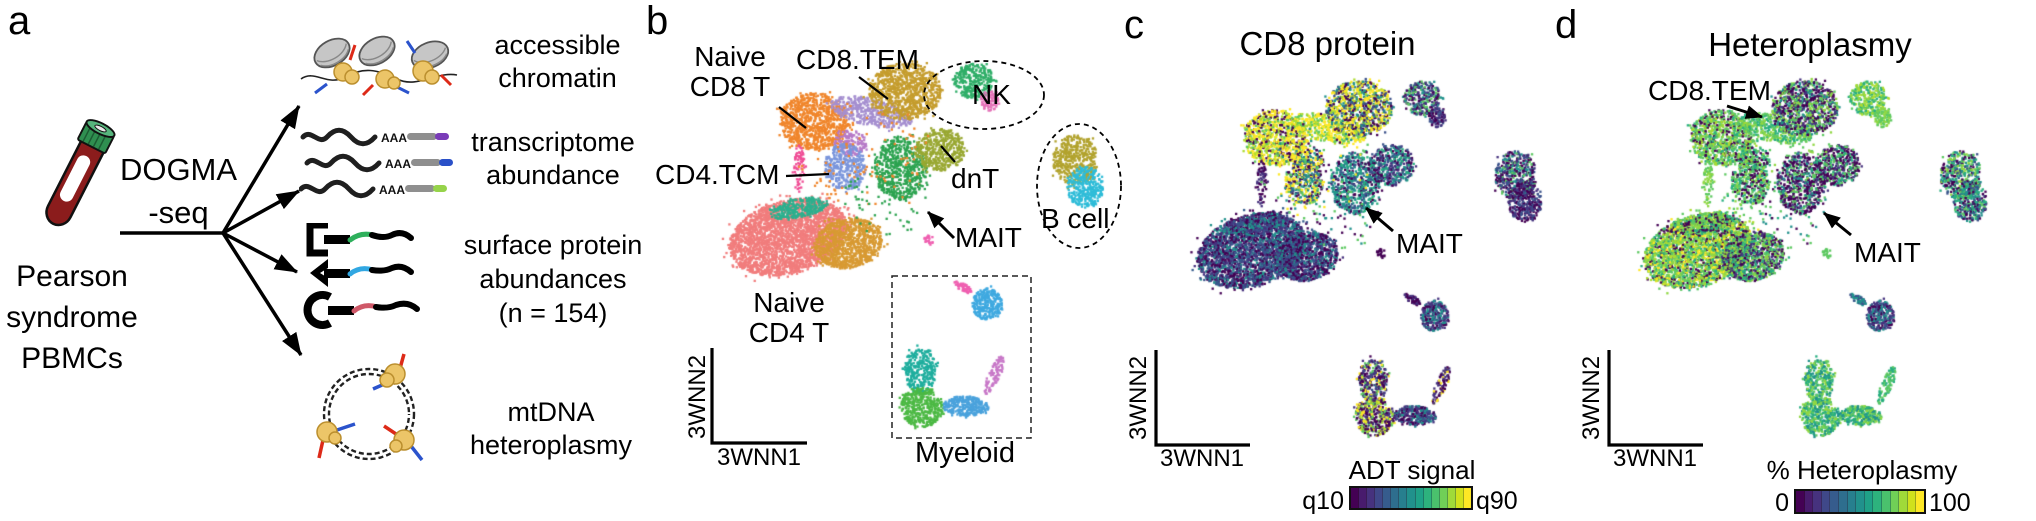 The width and height of the screenshot is (2036, 521). I want to click on cluster-label-naive-cd4: Naive CD4 T, so click(789, 318).